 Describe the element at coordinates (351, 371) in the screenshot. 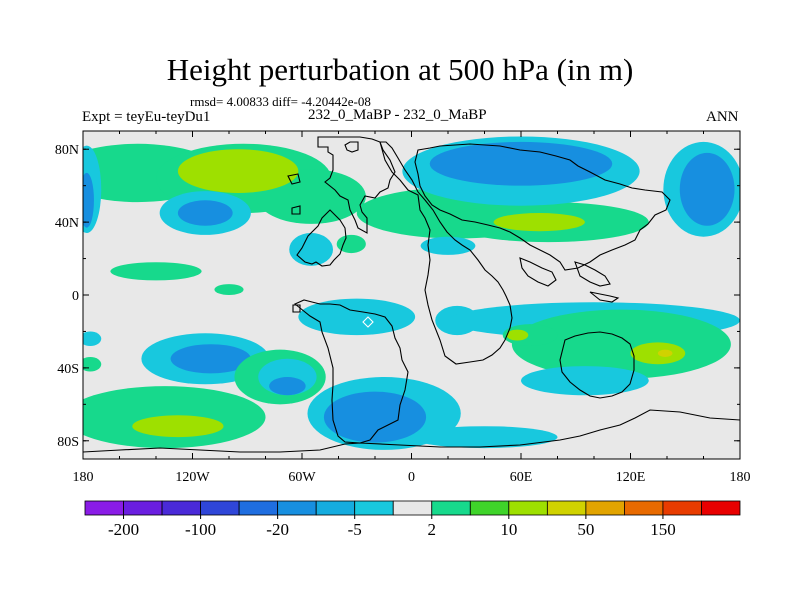

I see `coastline-south-america` at that location.